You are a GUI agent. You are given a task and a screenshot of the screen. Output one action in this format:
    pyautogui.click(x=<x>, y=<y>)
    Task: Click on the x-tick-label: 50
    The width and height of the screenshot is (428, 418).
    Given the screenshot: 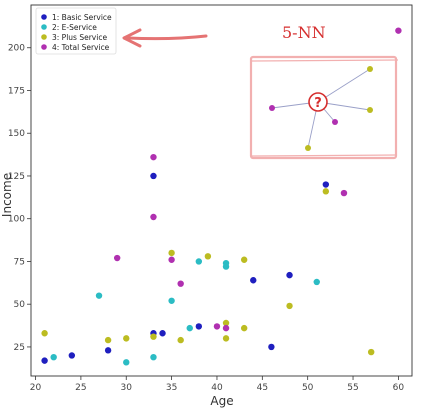 What is the action you would take?
    pyautogui.click(x=308, y=388)
    